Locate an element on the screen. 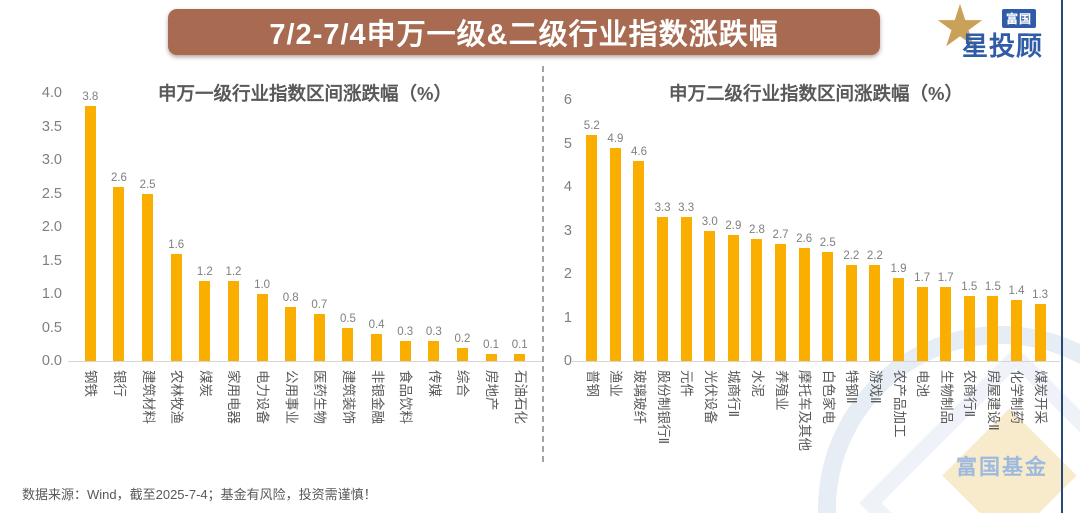  category-label: 房屋建设Ⅱ is located at coordinates (993, 400).